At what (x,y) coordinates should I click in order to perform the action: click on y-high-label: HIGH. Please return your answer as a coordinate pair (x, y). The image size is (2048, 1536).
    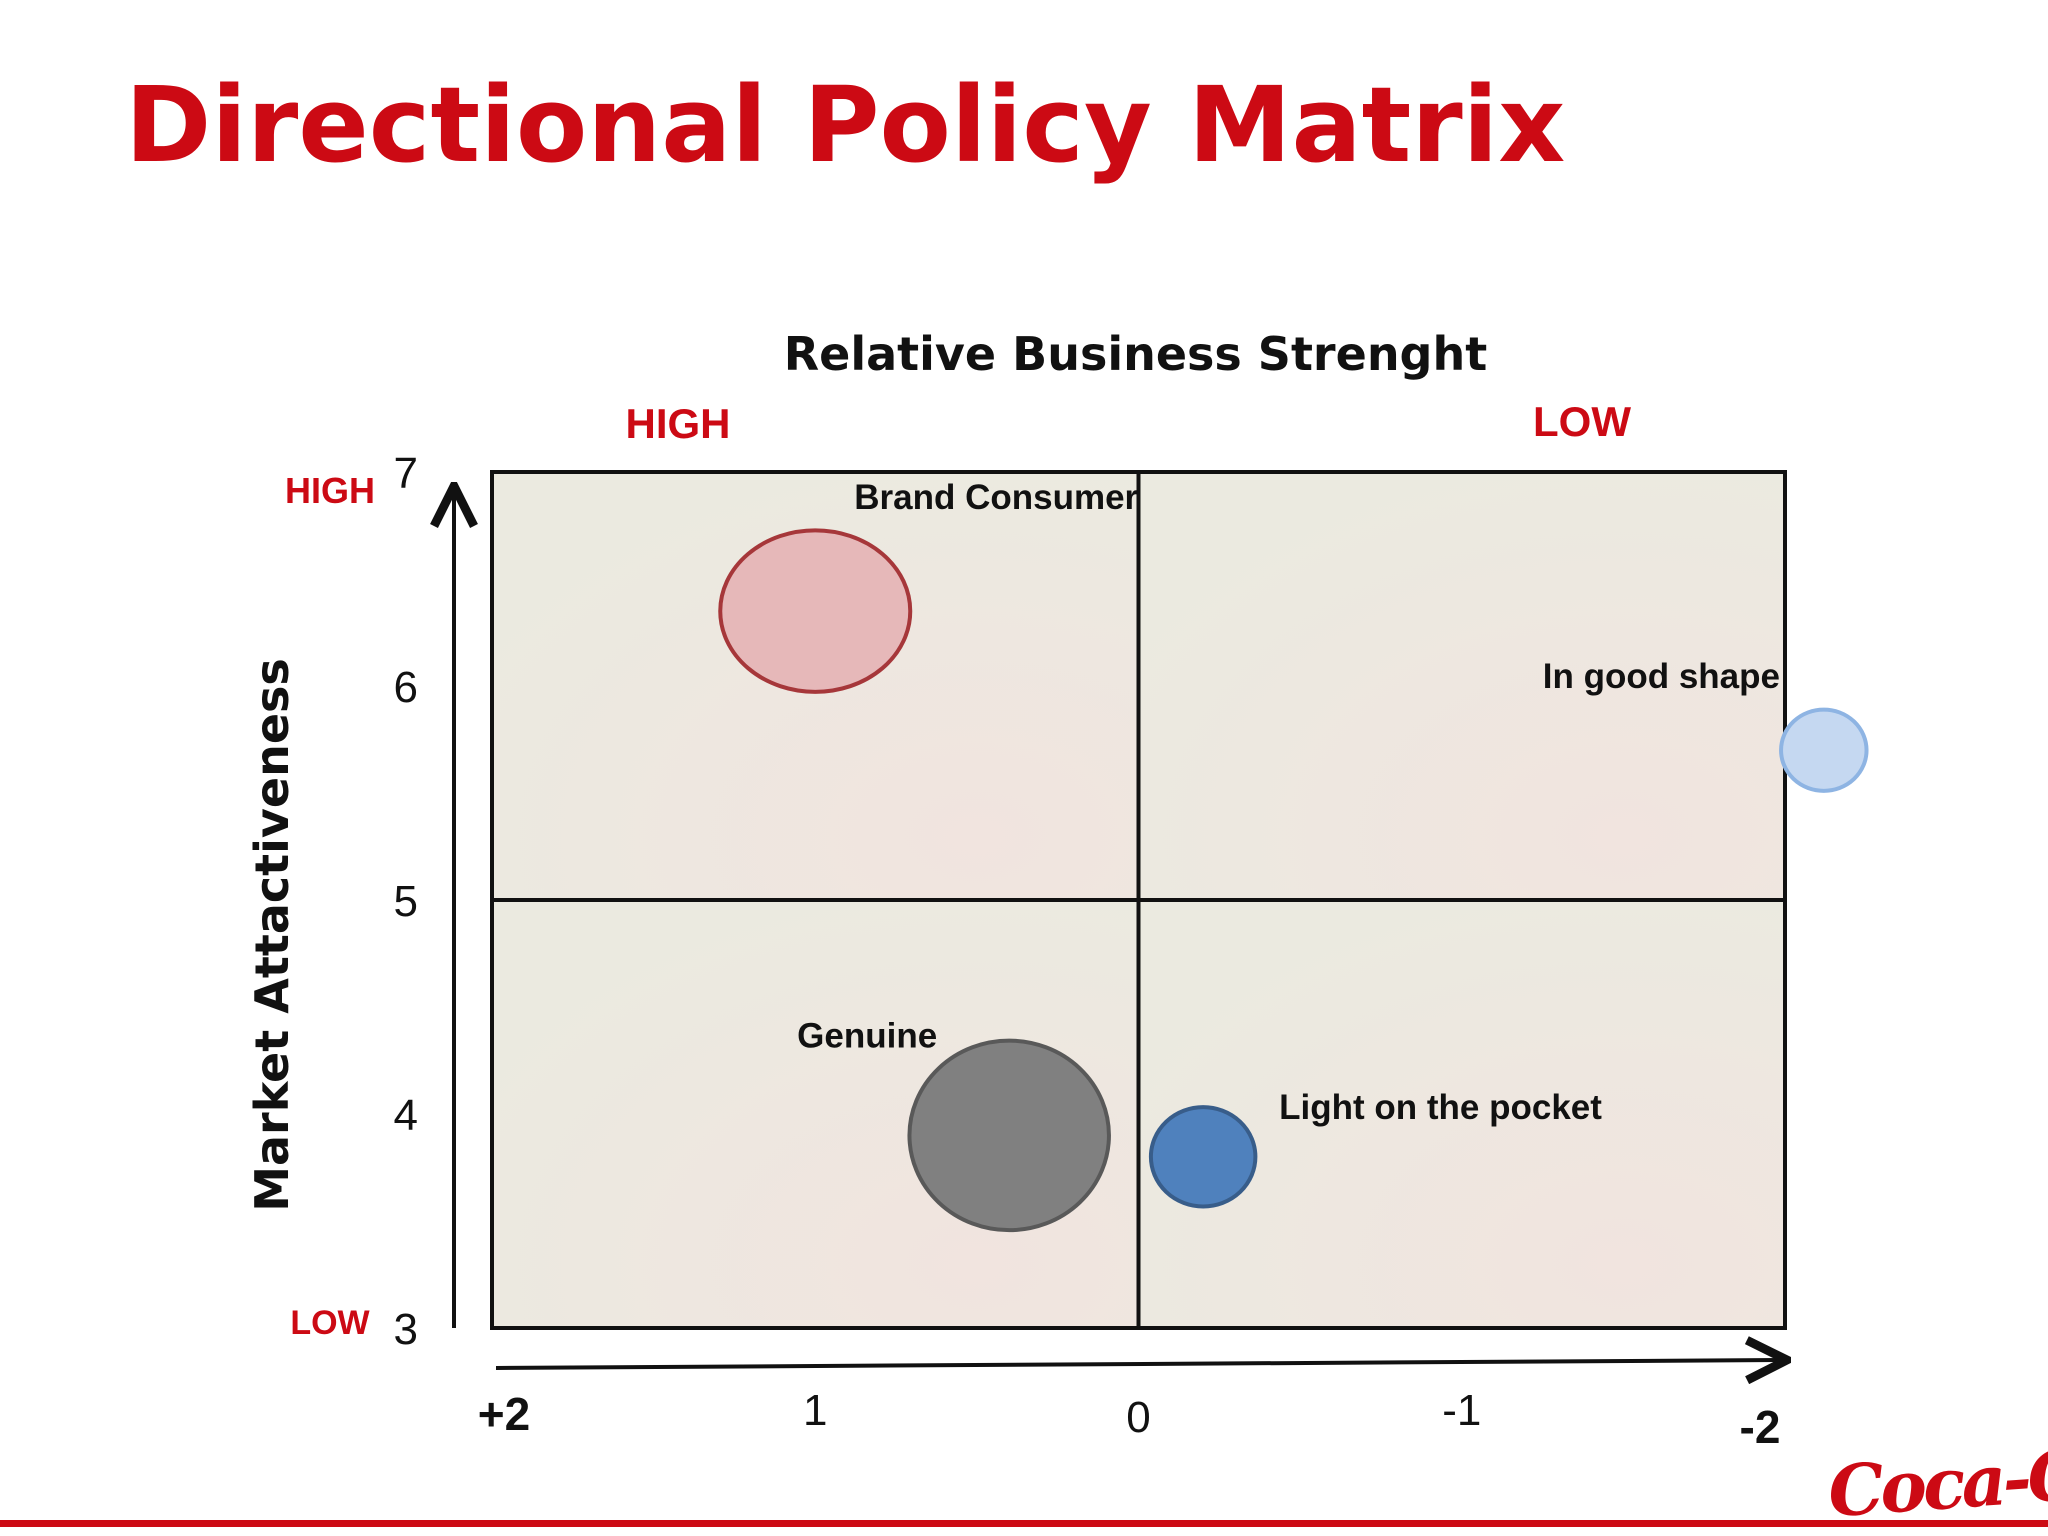
    Looking at the image, I should click on (330, 490).